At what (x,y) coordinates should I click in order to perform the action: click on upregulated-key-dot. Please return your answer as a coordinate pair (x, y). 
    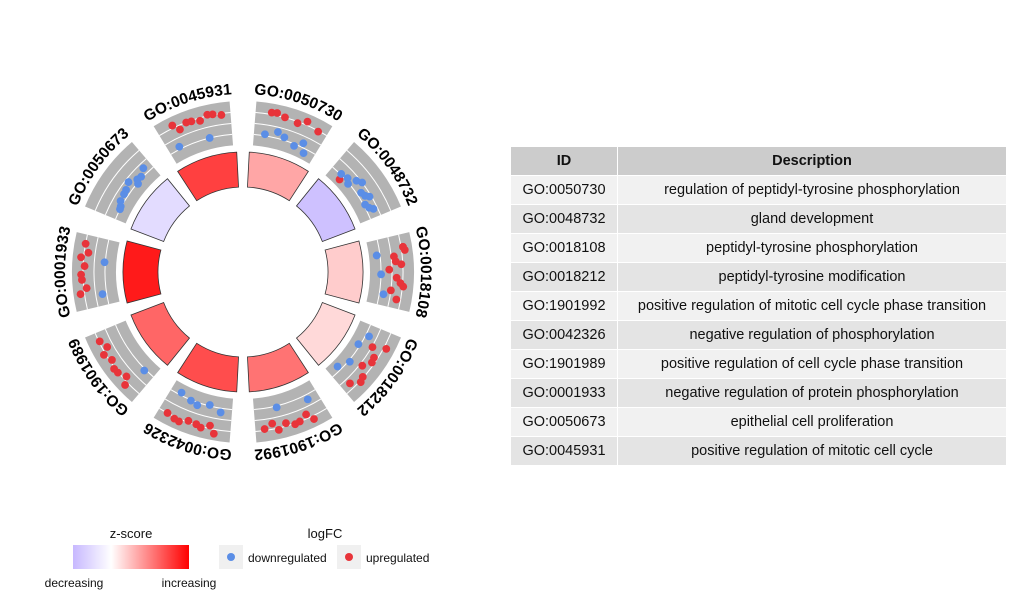
    Looking at the image, I should click on (349, 557).